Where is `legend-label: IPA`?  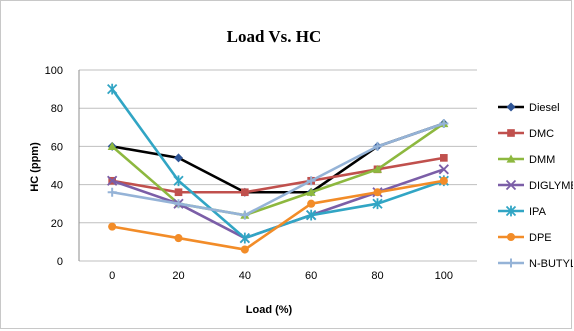 legend-label: IPA is located at coordinates (538, 212).